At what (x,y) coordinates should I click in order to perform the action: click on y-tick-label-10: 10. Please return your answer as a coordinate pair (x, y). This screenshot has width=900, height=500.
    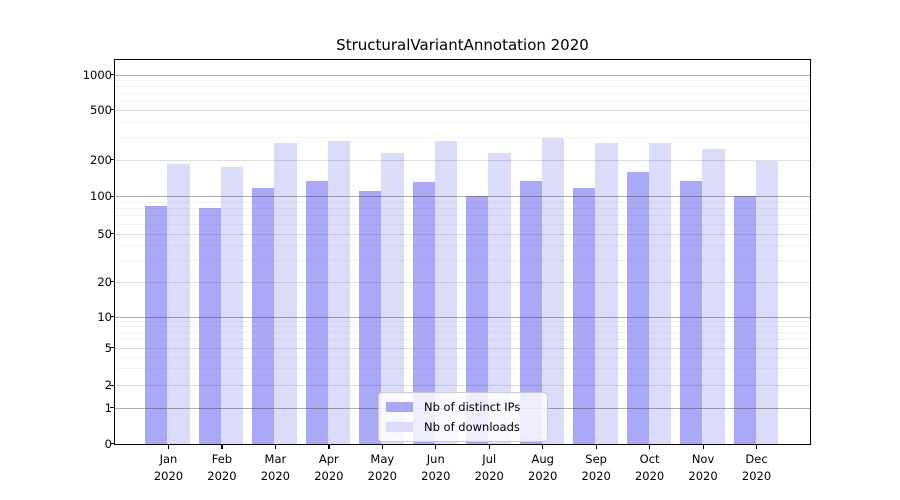
    Looking at the image, I should click on (104, 316).